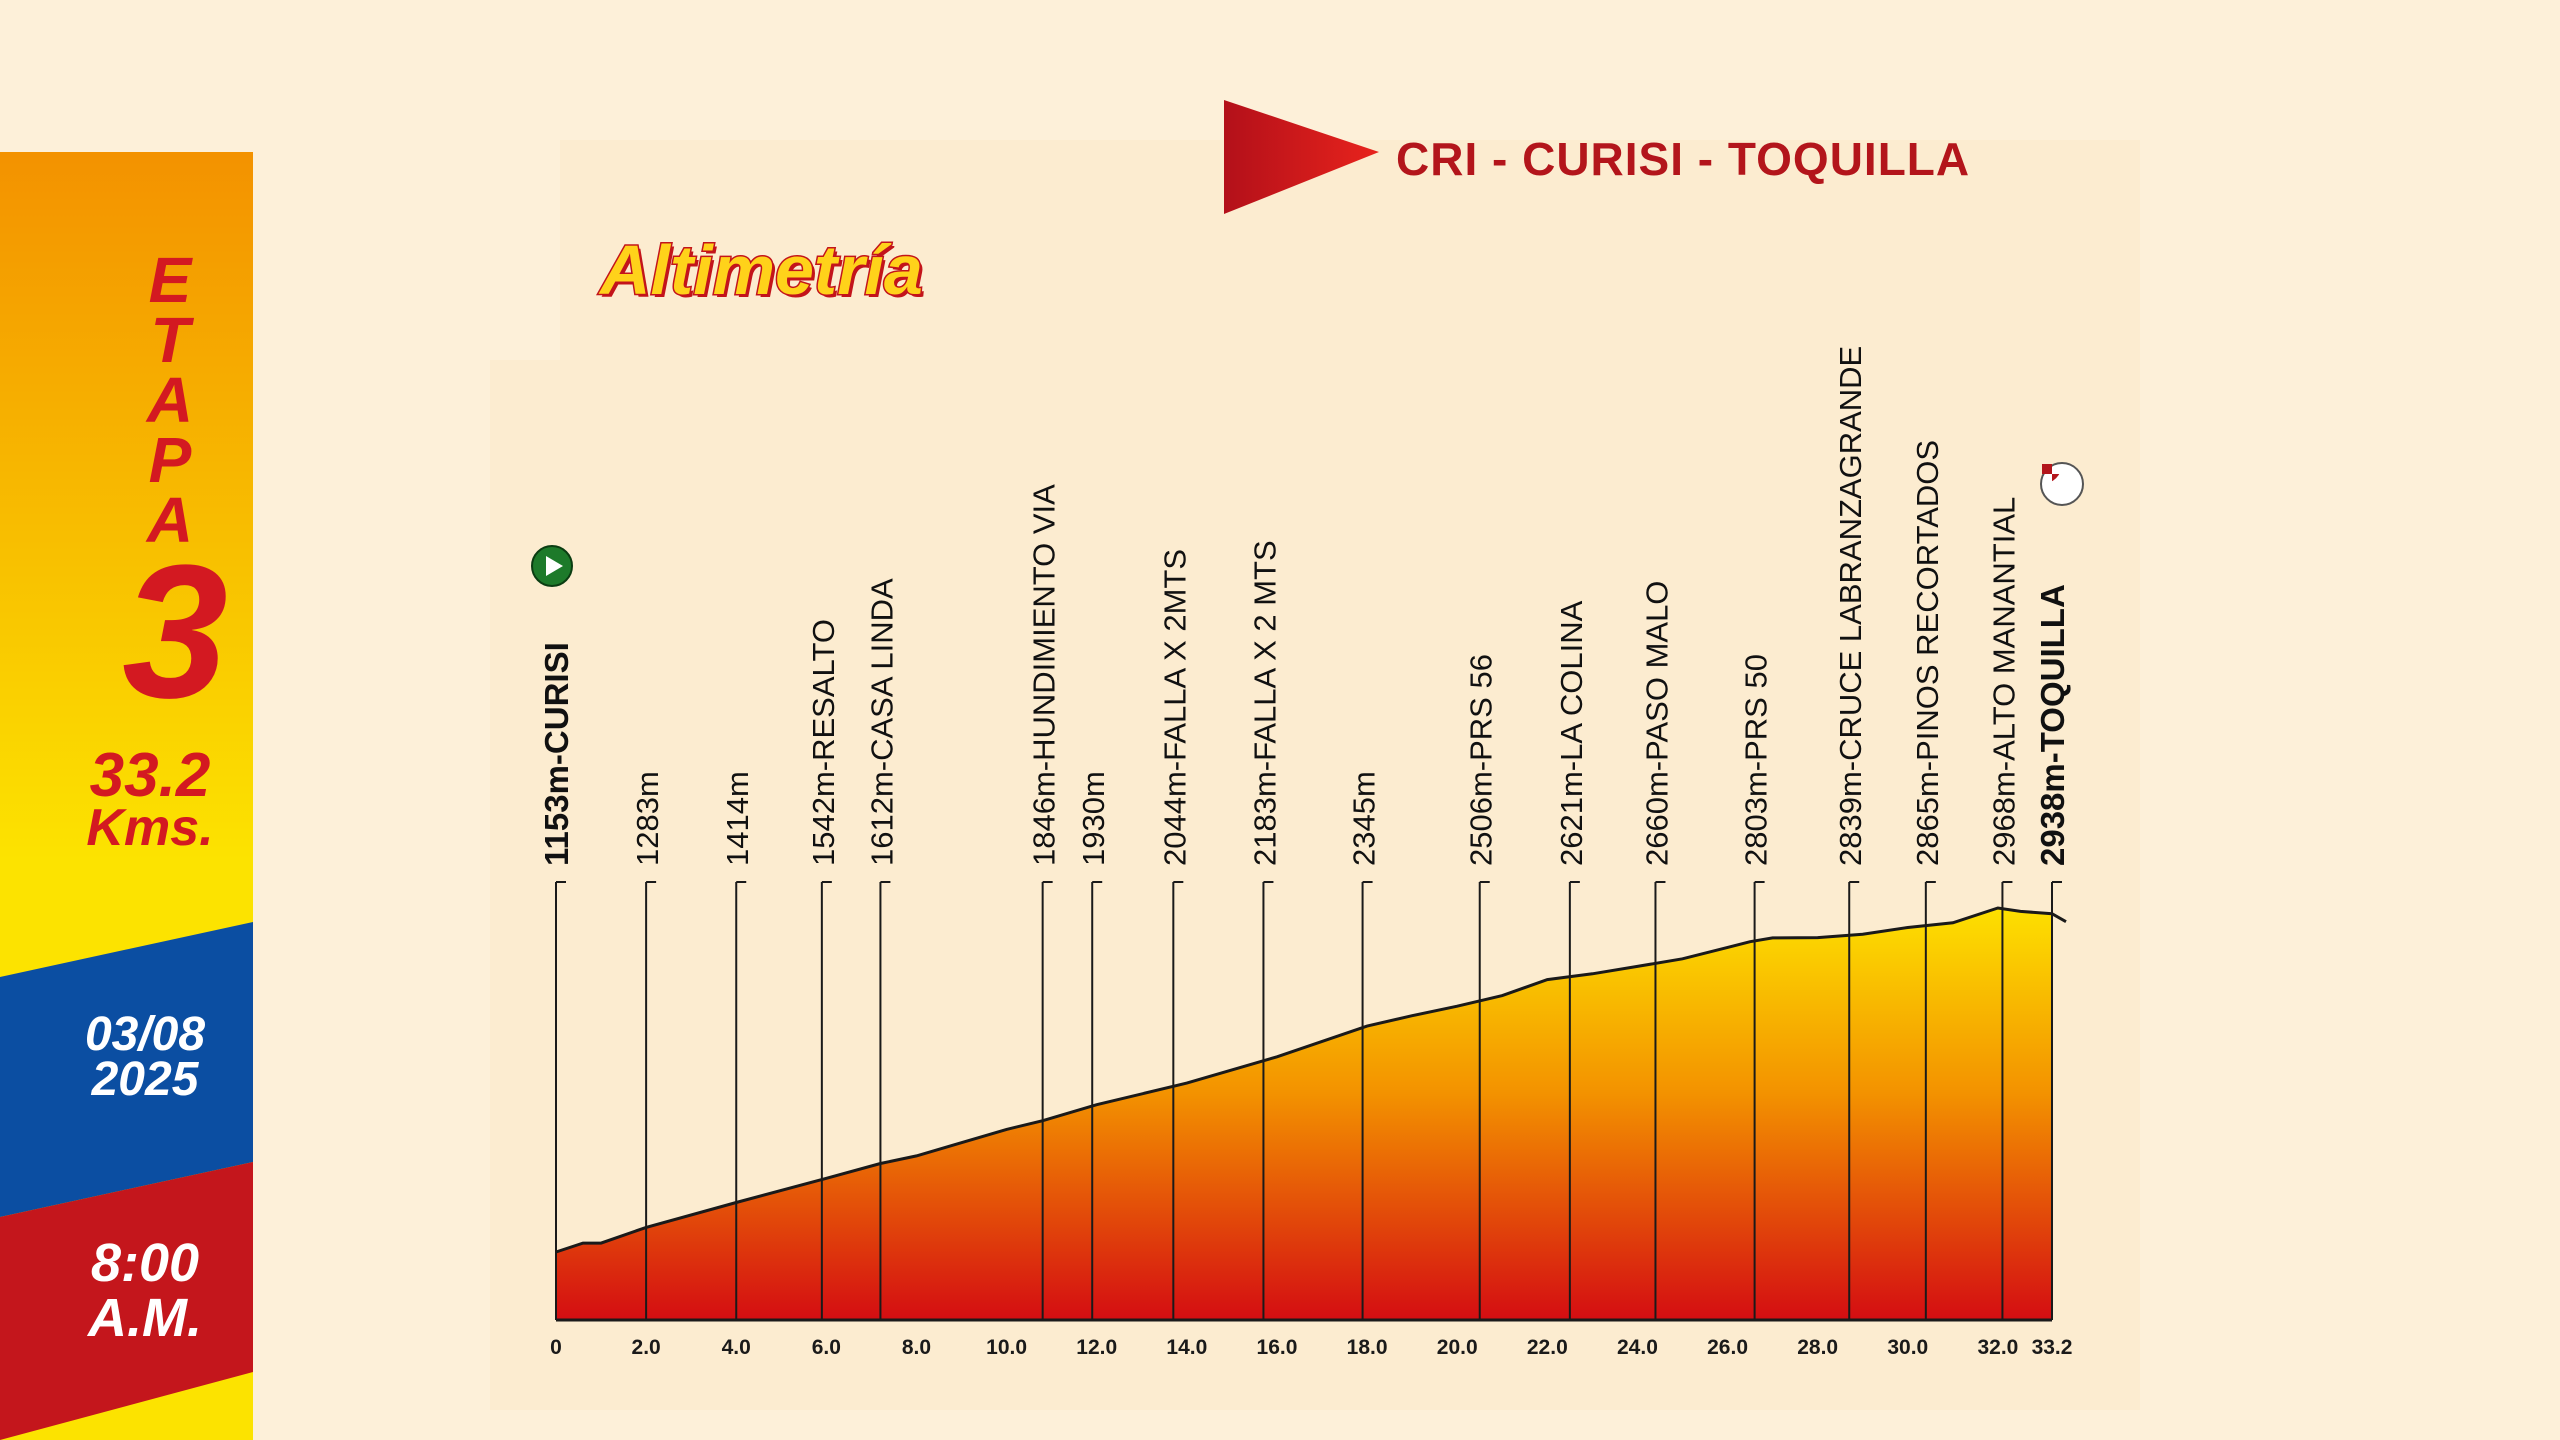  What do you see at coordinates (145, 1079) in the screenshot?
I see `date-year: 2025` at bounding box center [145, 1079].